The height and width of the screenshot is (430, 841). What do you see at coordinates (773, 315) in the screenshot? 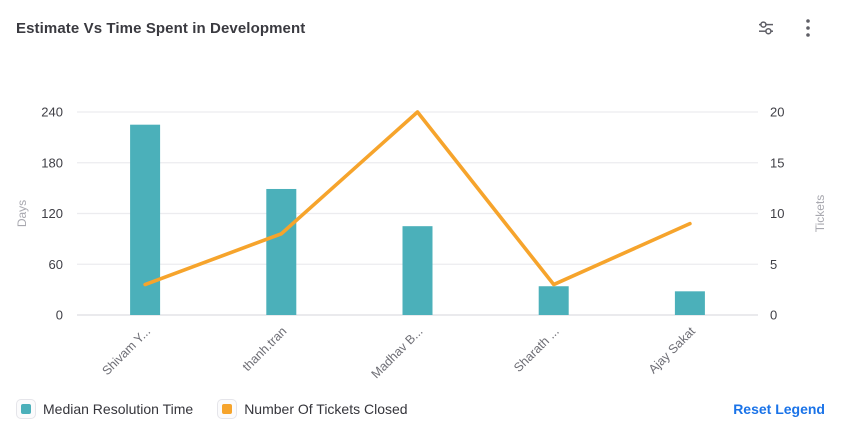
I see `y-right-tick-0: 0` at bounding box center [773, 315].